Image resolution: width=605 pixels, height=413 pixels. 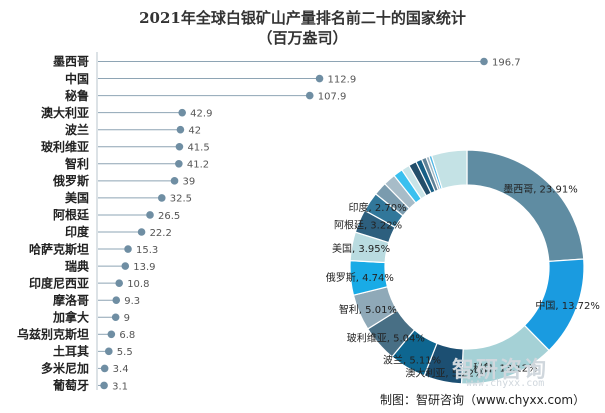 What do you see at coordinates (77, 95) in the screenshot?
I see `category-label: 秘鲁` at bounding box center [77, 95].